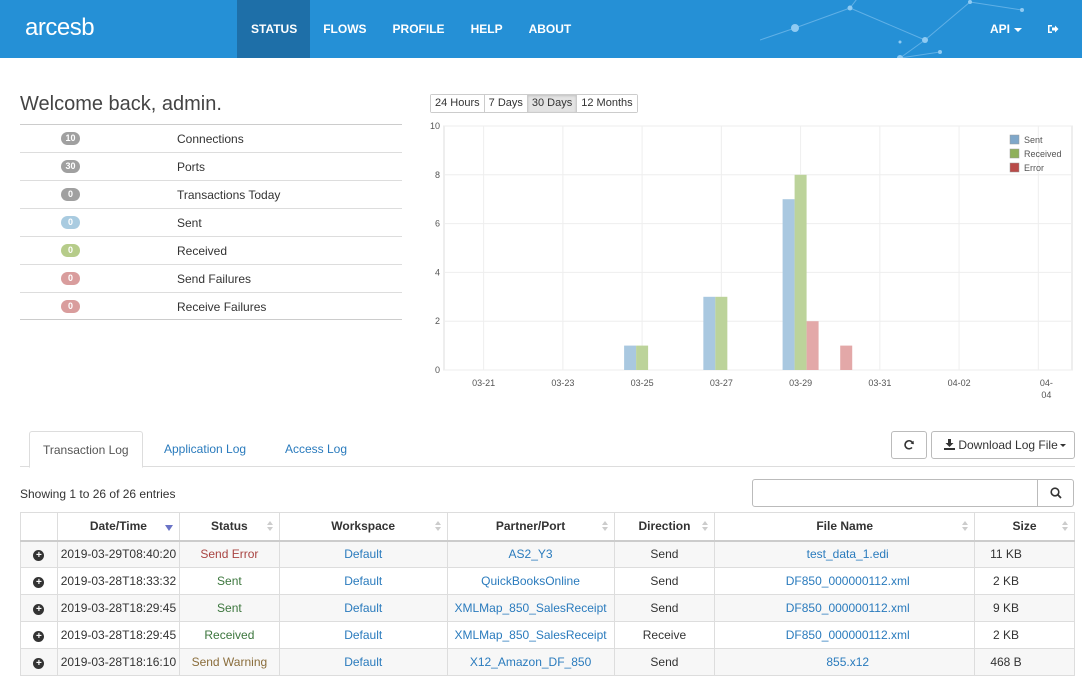 This screenshot has width=1082, height=679. Describe the element at coordinates (530, 554) in the screenshot. I see `partner-port-link: AS2_Y3` at that location.